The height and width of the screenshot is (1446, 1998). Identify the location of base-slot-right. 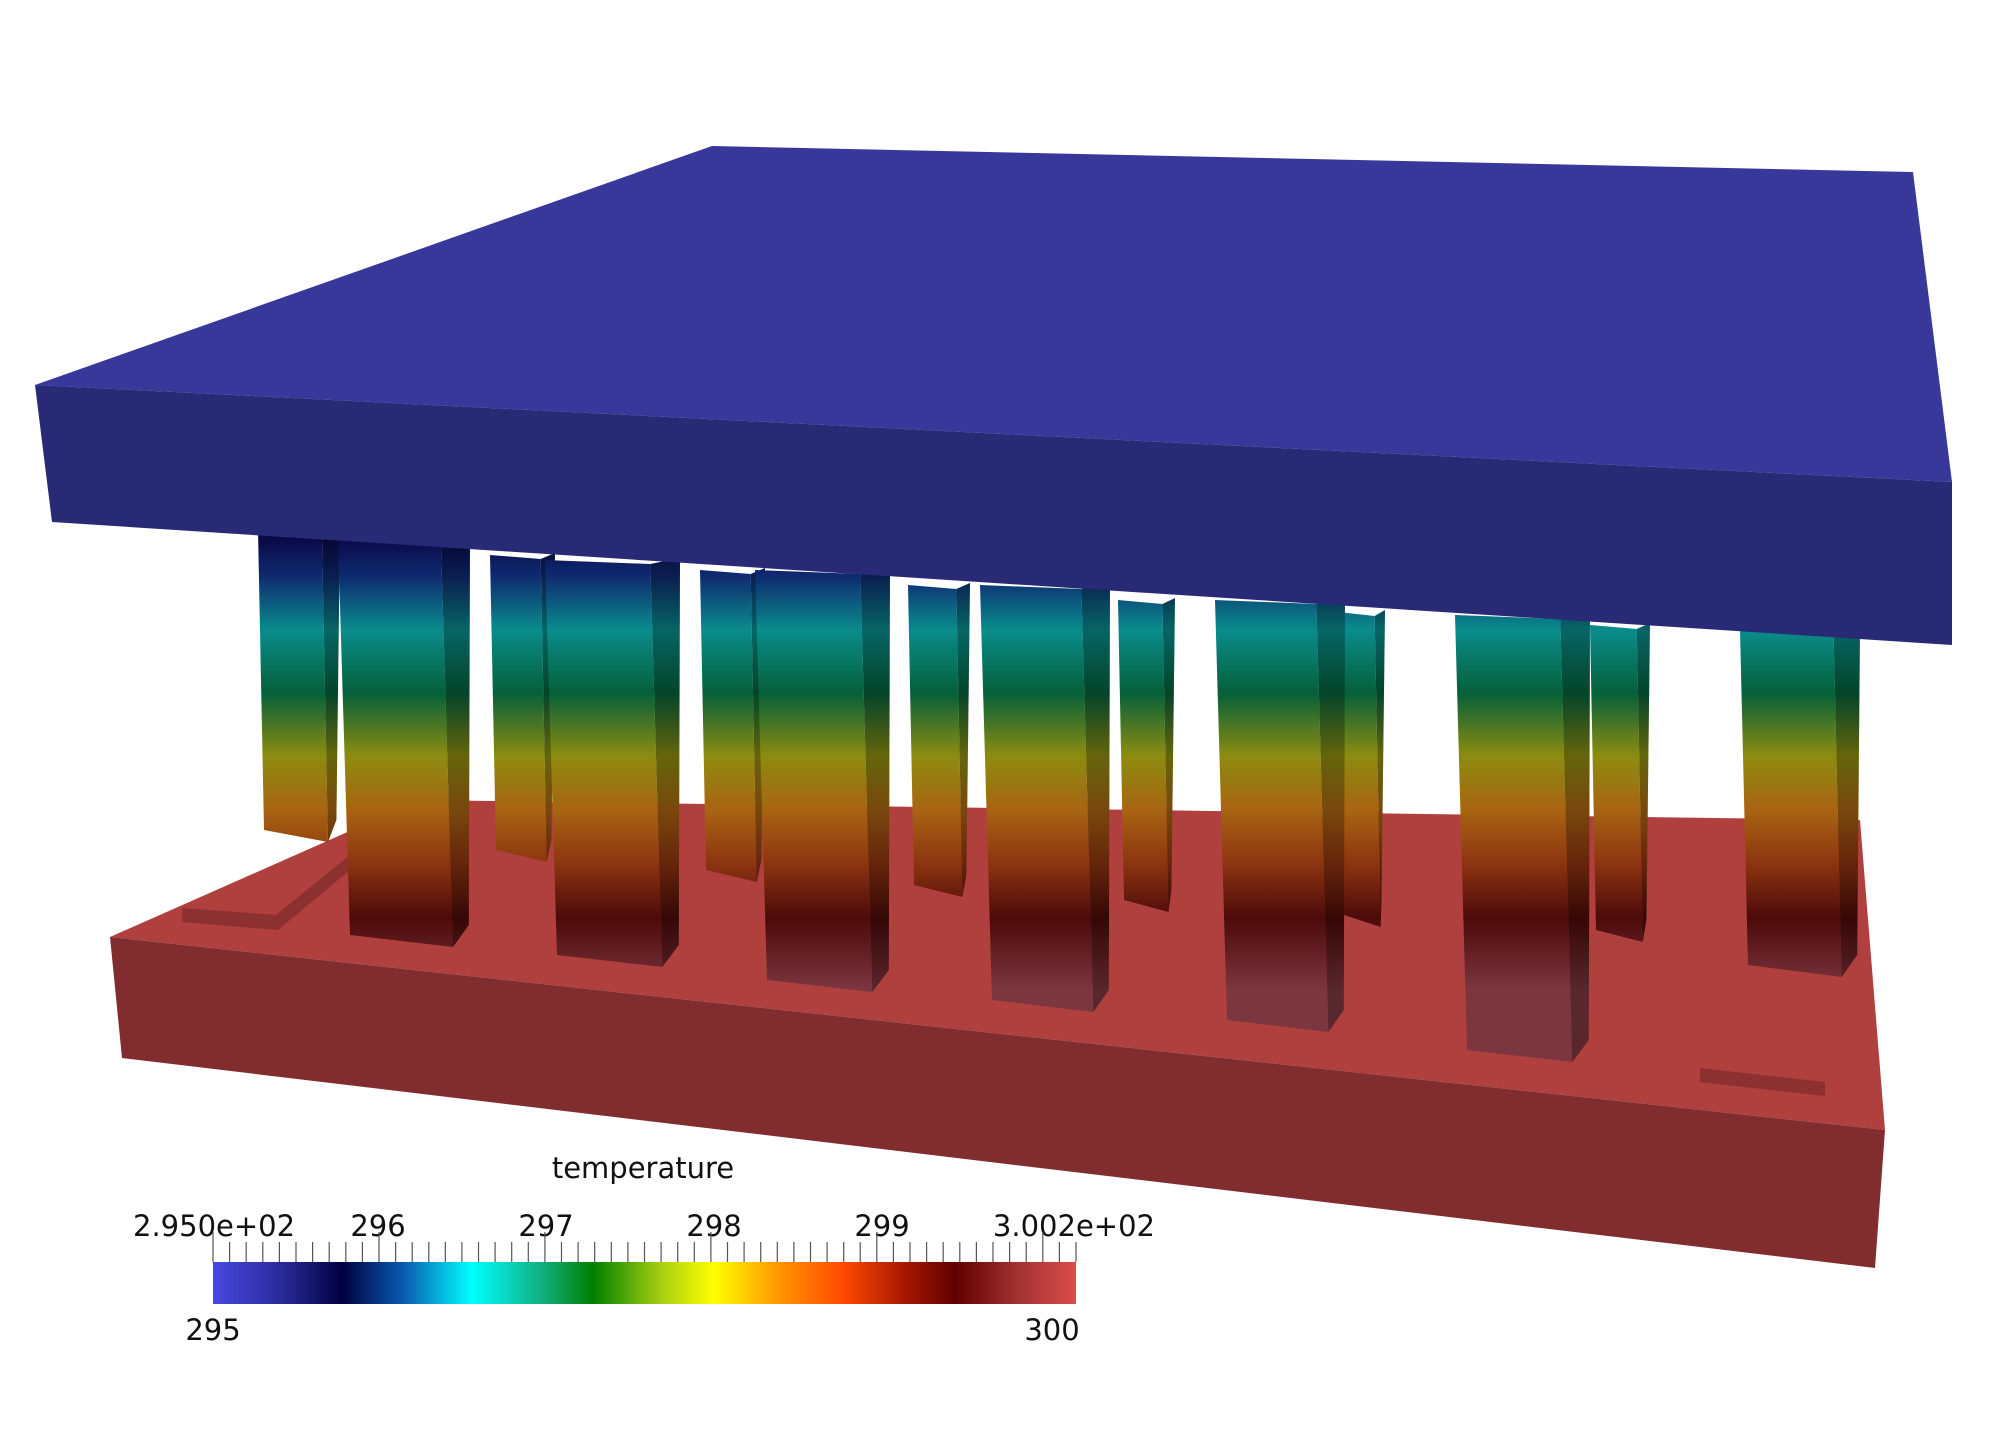
(1762, 1082).